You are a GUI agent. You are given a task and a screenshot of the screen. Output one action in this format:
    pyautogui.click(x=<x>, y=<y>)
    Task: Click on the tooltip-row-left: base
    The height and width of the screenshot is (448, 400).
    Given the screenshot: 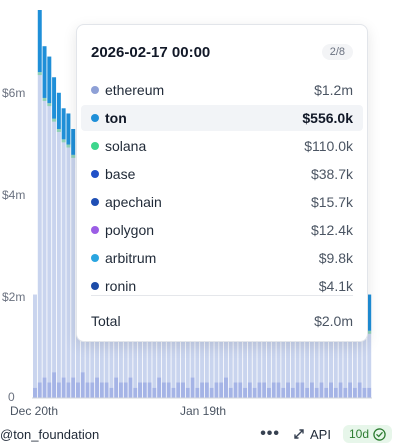 What is the action you would take?
    pyautogui.click(x=113, y=174)
    